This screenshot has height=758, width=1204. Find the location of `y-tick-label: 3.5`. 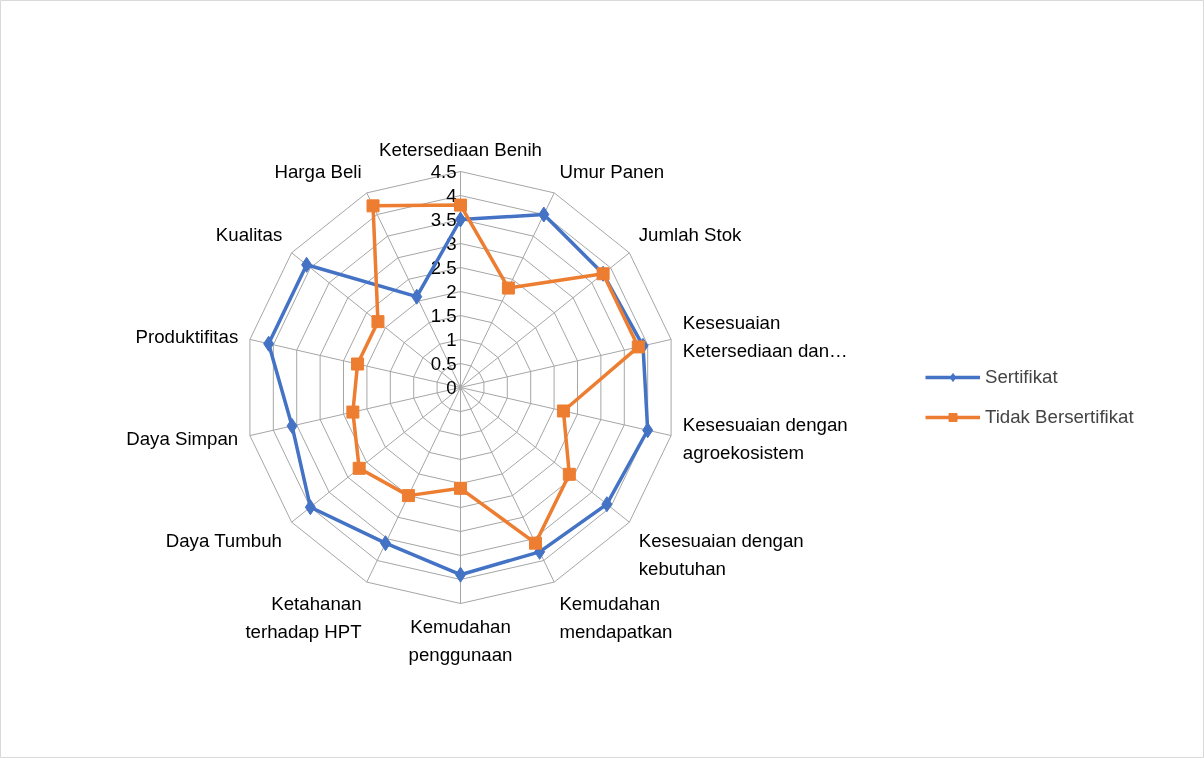

y-tick-label: 3.5 is located at coordinates (443, 219).